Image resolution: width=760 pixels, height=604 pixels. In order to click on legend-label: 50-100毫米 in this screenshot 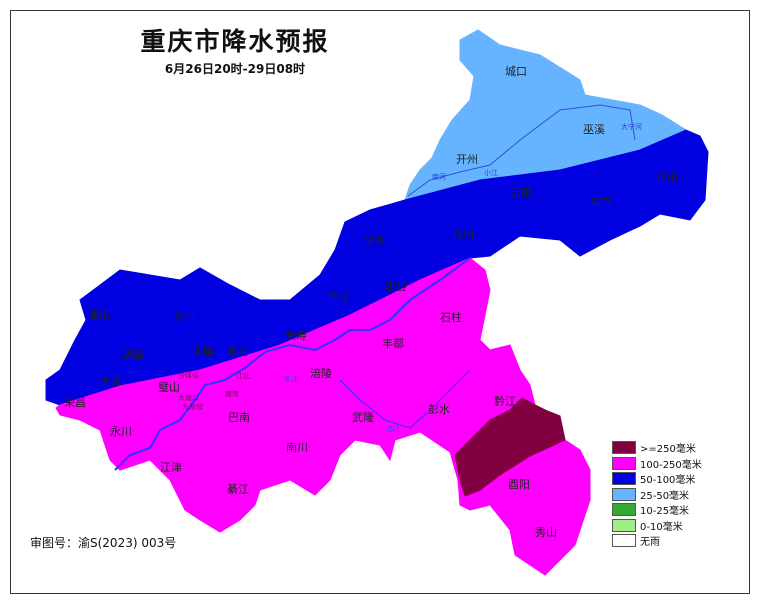, I will do `click(668, 481)`.